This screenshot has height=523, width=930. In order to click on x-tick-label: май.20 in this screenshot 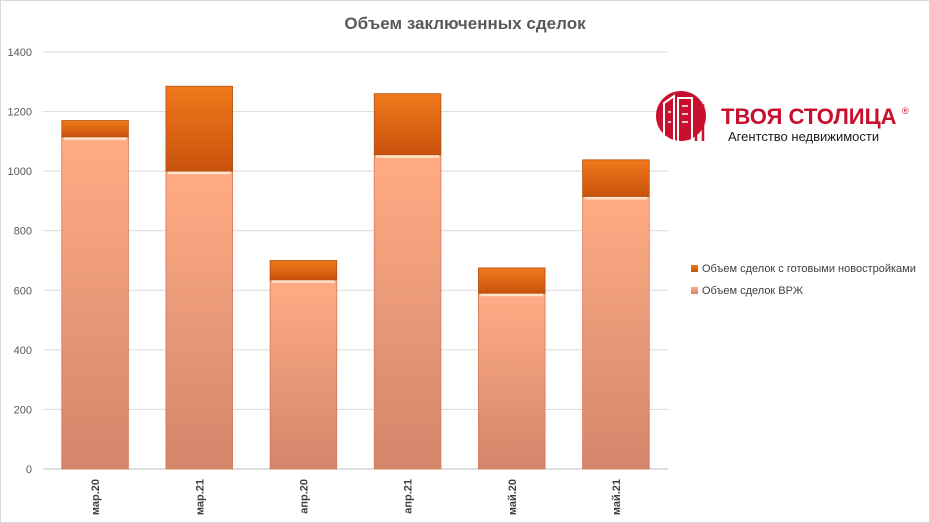, I will do `click(513, 497)`.